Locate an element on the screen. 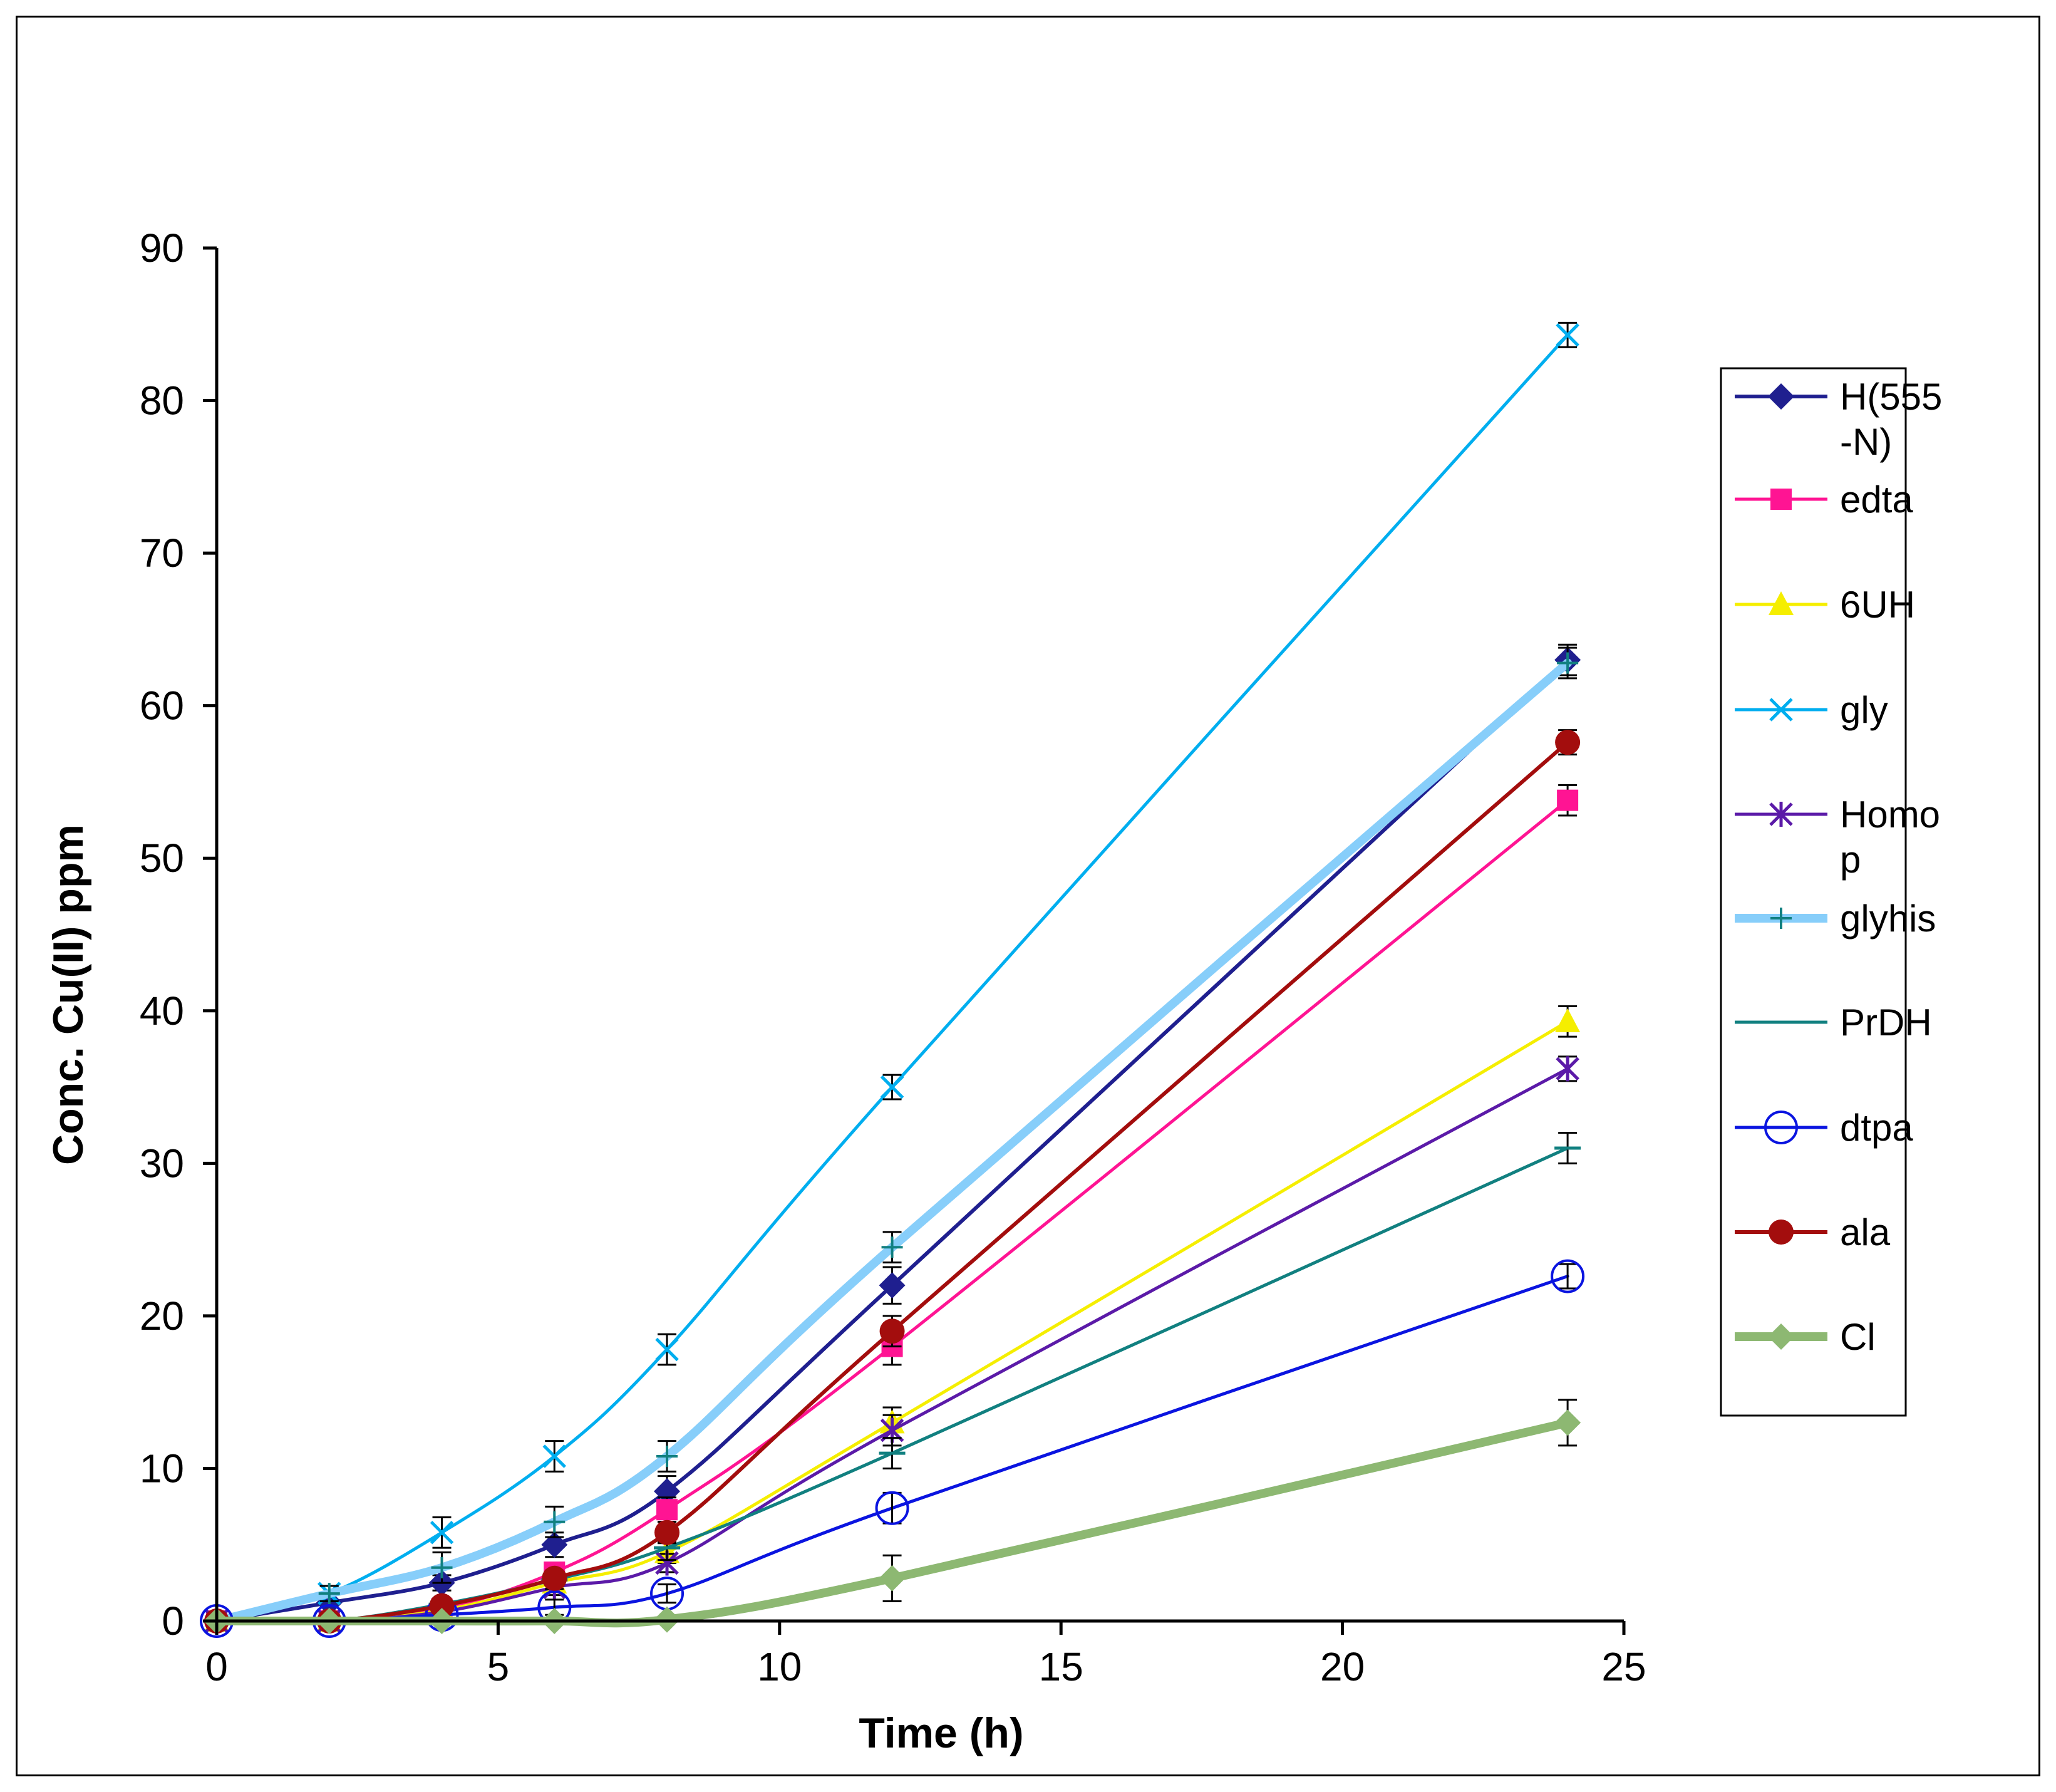 Image resolution: width=2056 pixels, height=1792 pixels. legend-label: PrDH is located at coordinates (1886, 1023).